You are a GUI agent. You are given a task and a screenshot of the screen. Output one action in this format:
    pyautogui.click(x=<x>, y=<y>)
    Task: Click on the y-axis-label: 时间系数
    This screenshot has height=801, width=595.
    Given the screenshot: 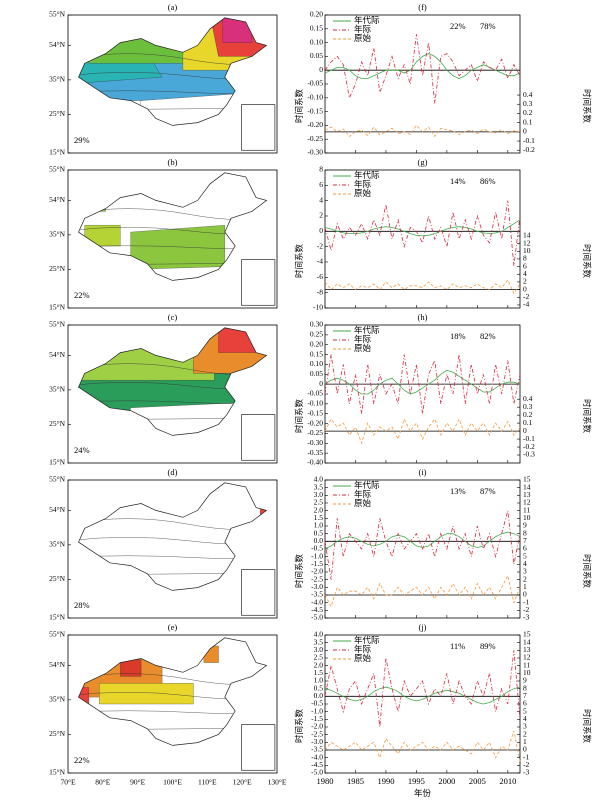 What is the action you would take?
    pyautogui.click(x=299, y=726)
    